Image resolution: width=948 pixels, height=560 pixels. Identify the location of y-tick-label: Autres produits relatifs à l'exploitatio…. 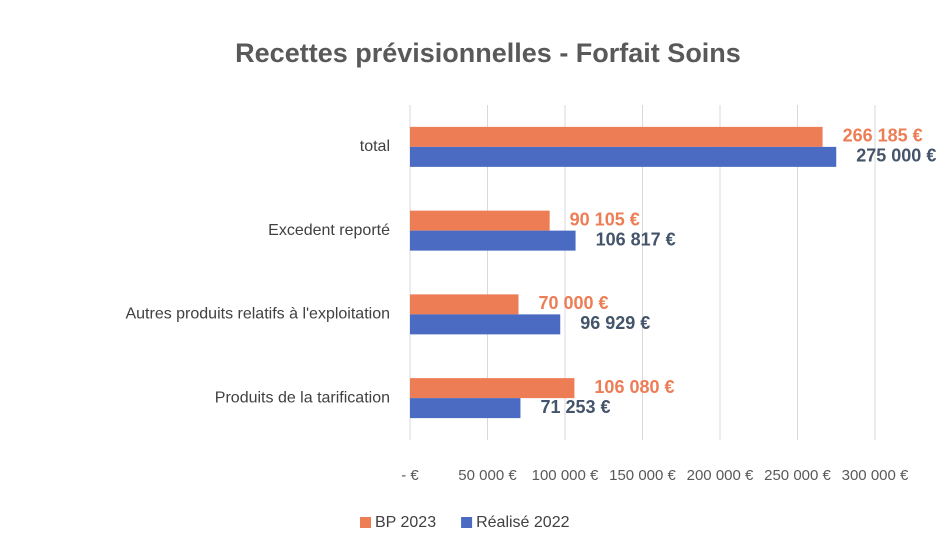
(257, 314).